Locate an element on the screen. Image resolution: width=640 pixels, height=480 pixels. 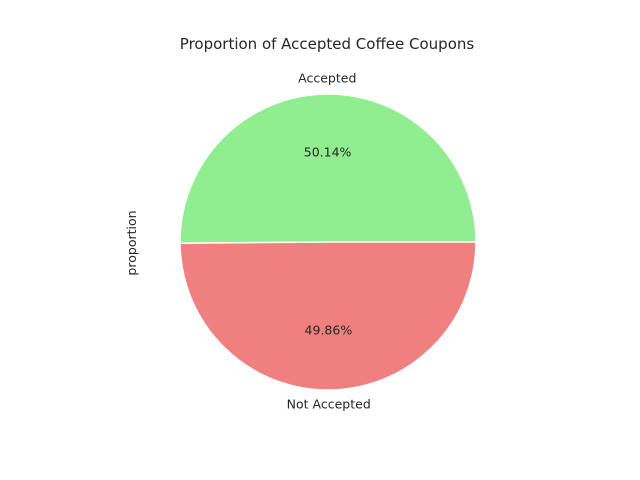
chart-title: Proportion of Accepted Coffee Coupons is located at coordinates (327, 44).